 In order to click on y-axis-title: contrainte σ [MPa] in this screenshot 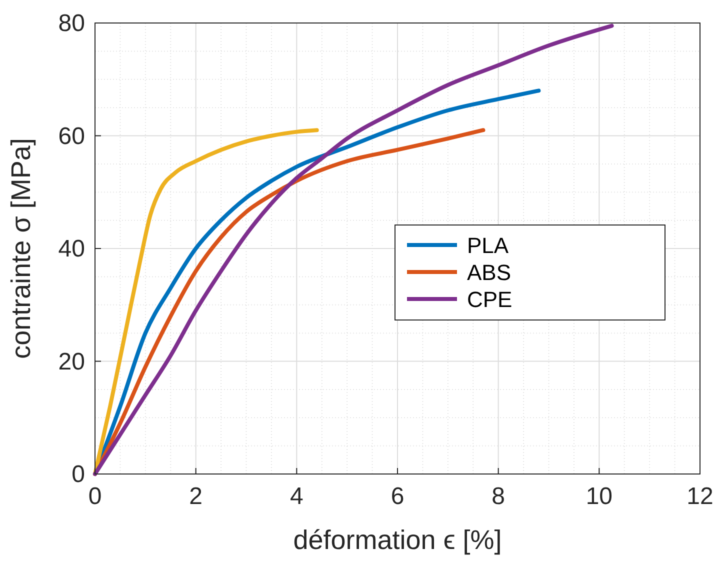, I will do `click(21, 248)`.